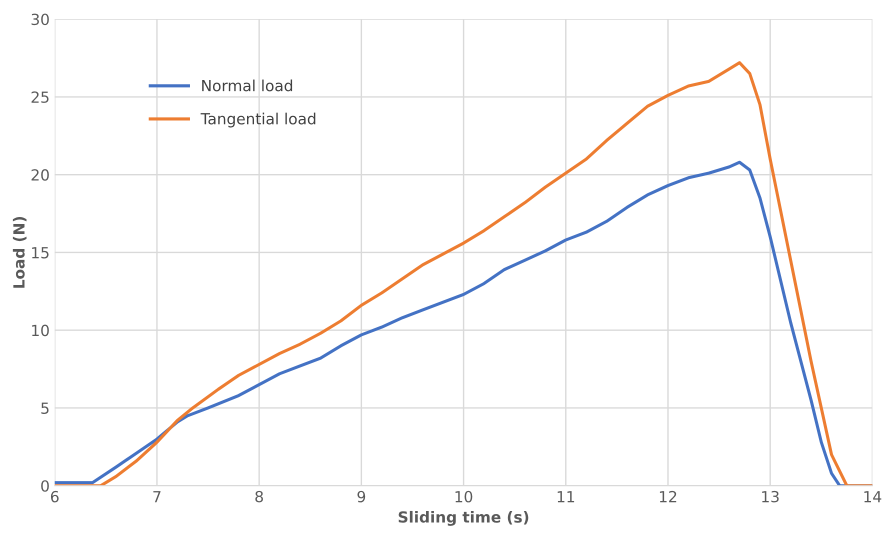 The width and height of the screenshot is (883, 547). What do you see at coordinates (40, 20) in the screenshot?
I see `y-tick-label: 30` at bounding box center [40, 20].